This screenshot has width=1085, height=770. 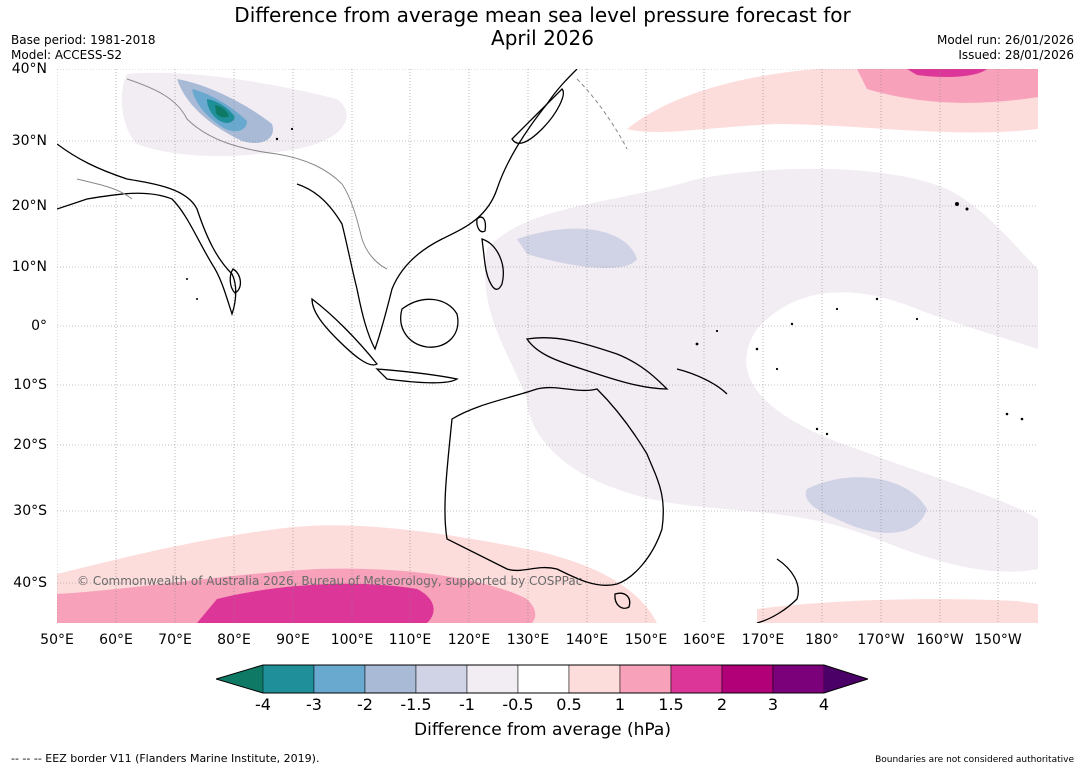 I want to click on lon-label-50e: 50°E, so click(x=57, y=640).